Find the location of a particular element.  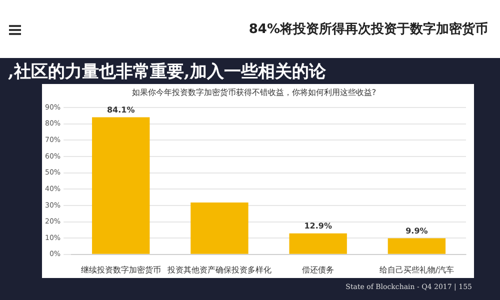

data-label: 84.1% is located at coordinates (120, 109).